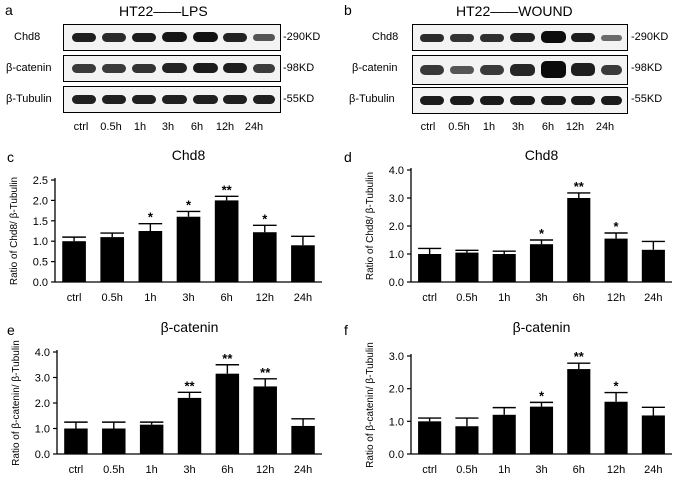 The width and height of the screenshot is (677, 484). Describe the element at coordinates (518, 127) in the screenshot. I see `blot-b-lane-label: 3h` at that location.